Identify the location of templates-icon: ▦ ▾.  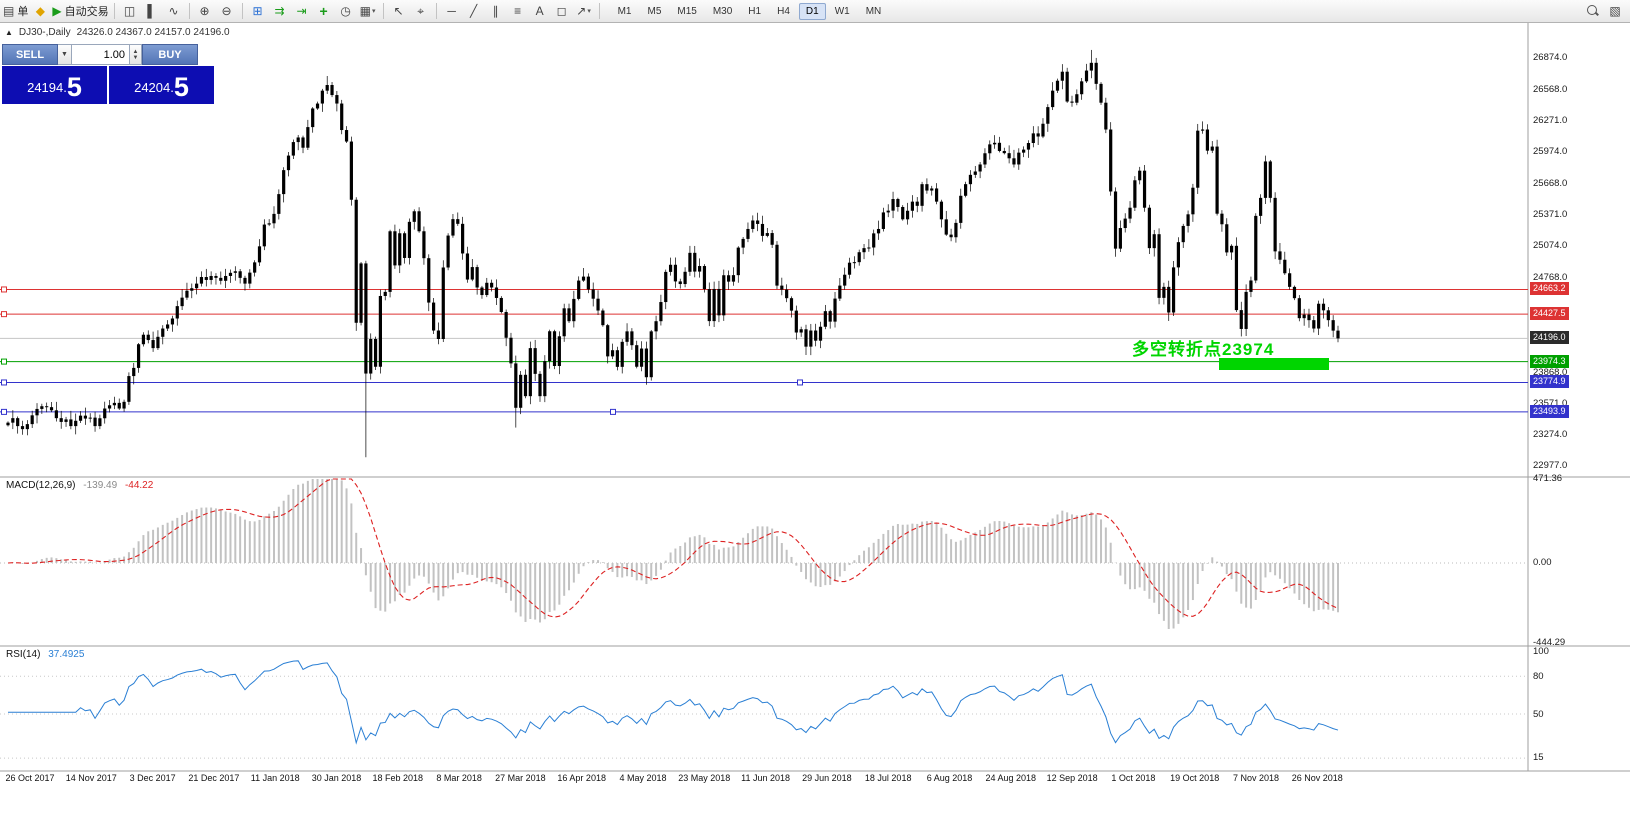
(367, 11).